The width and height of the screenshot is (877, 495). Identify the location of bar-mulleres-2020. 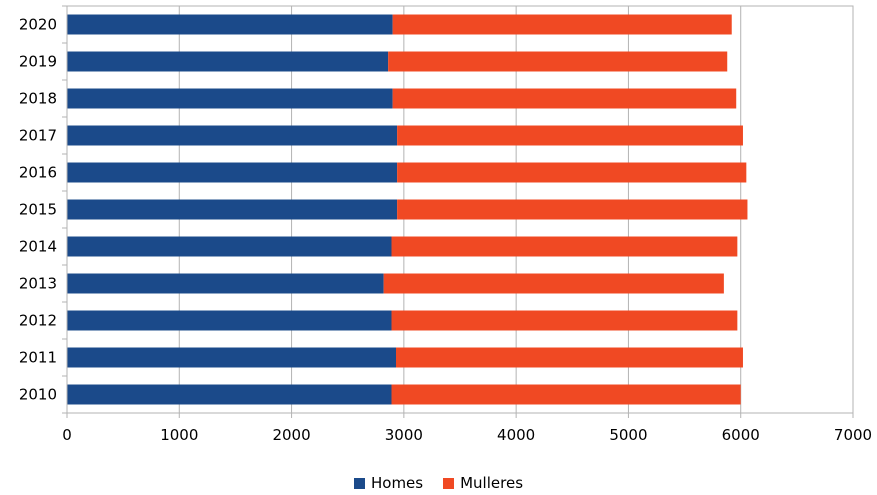
(562, 24).